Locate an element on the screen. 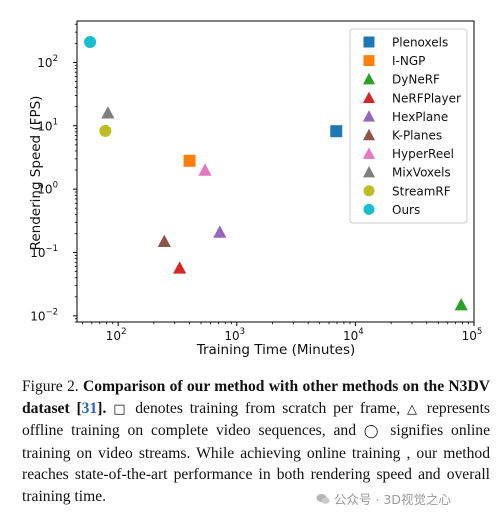 This screenshot has width=502, height=520. circle-symbol: ◯ is located at coordinates (373, 431).